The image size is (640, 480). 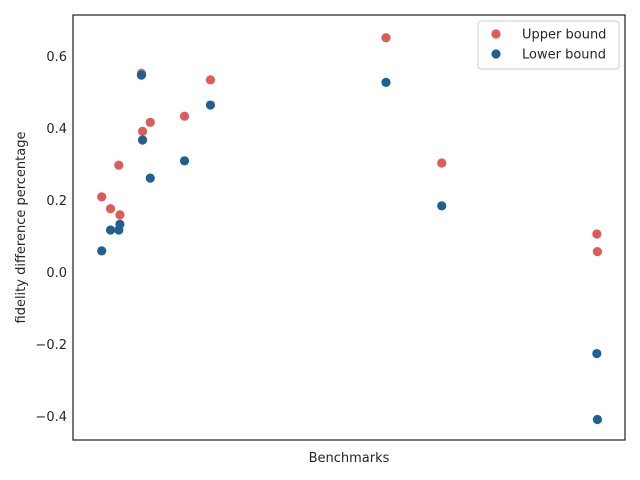 What do you see at coordinates (564, 55) in the screenshot?
I see `legend-label: Lower bound` at bounding box center [564, 55].